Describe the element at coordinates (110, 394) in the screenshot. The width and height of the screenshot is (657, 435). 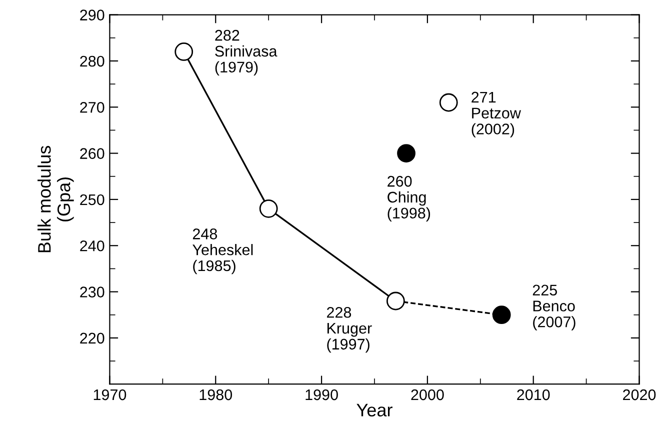
I see `x-tick-label: 1970` at that location.